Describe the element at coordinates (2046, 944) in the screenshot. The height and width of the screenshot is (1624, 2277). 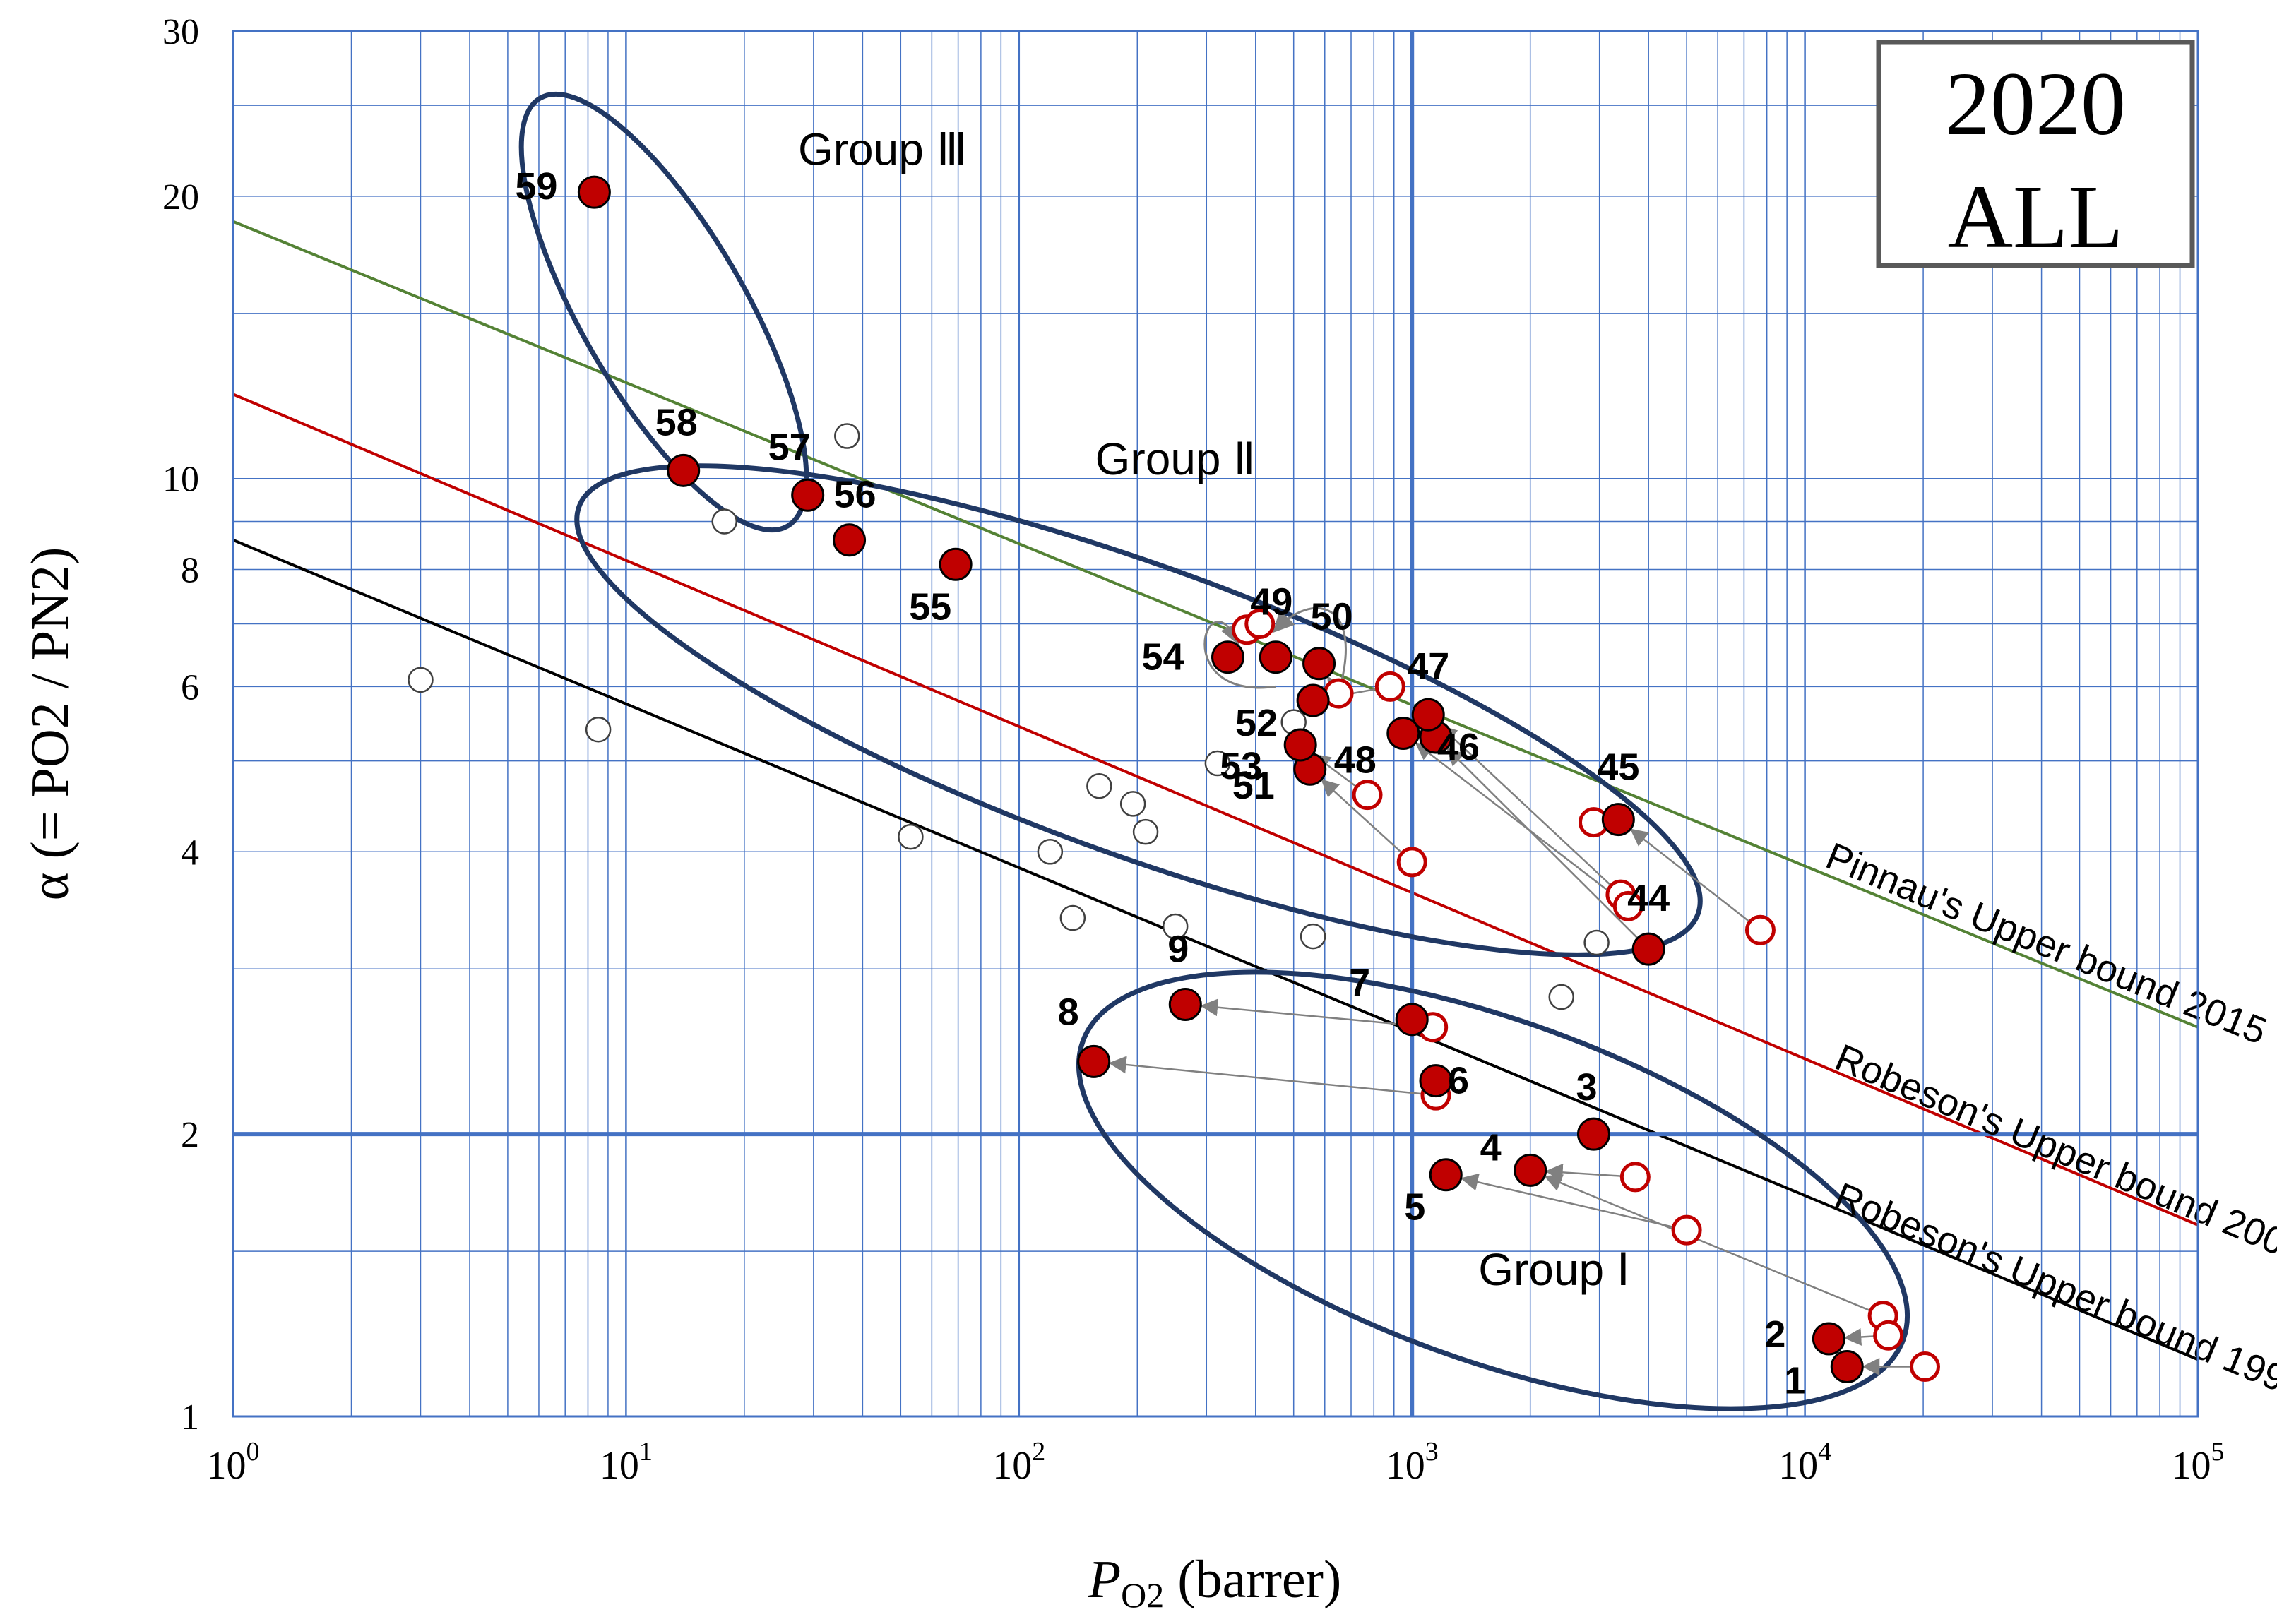
I see `upper-bound-label-1: Pinnau's Upper bound 2015` at that location.